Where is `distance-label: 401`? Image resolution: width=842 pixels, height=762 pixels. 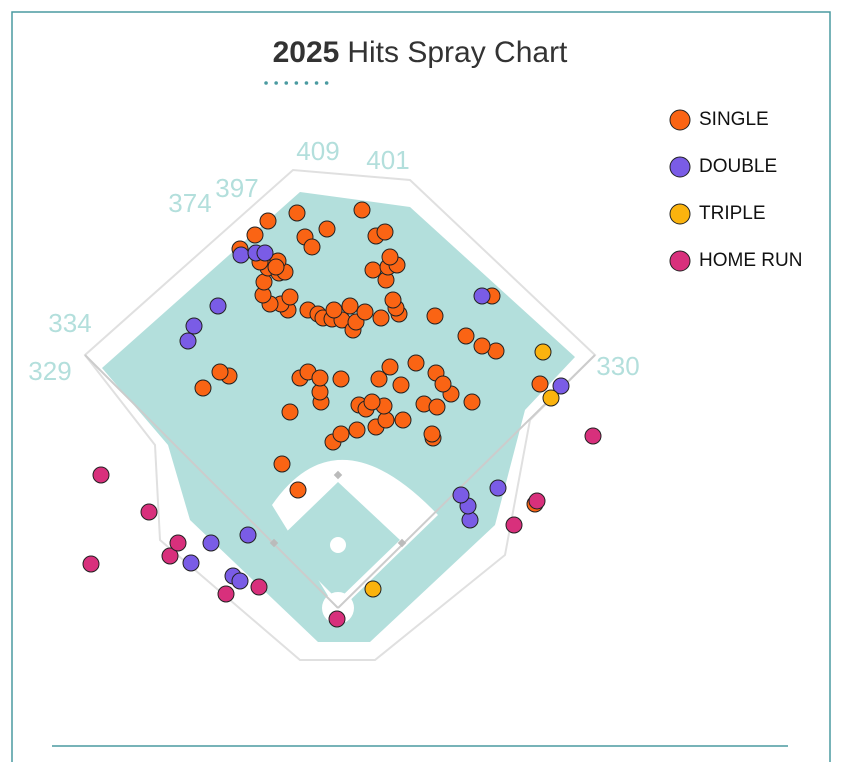 distance-label: 401 is located at coordinates (387, 160).